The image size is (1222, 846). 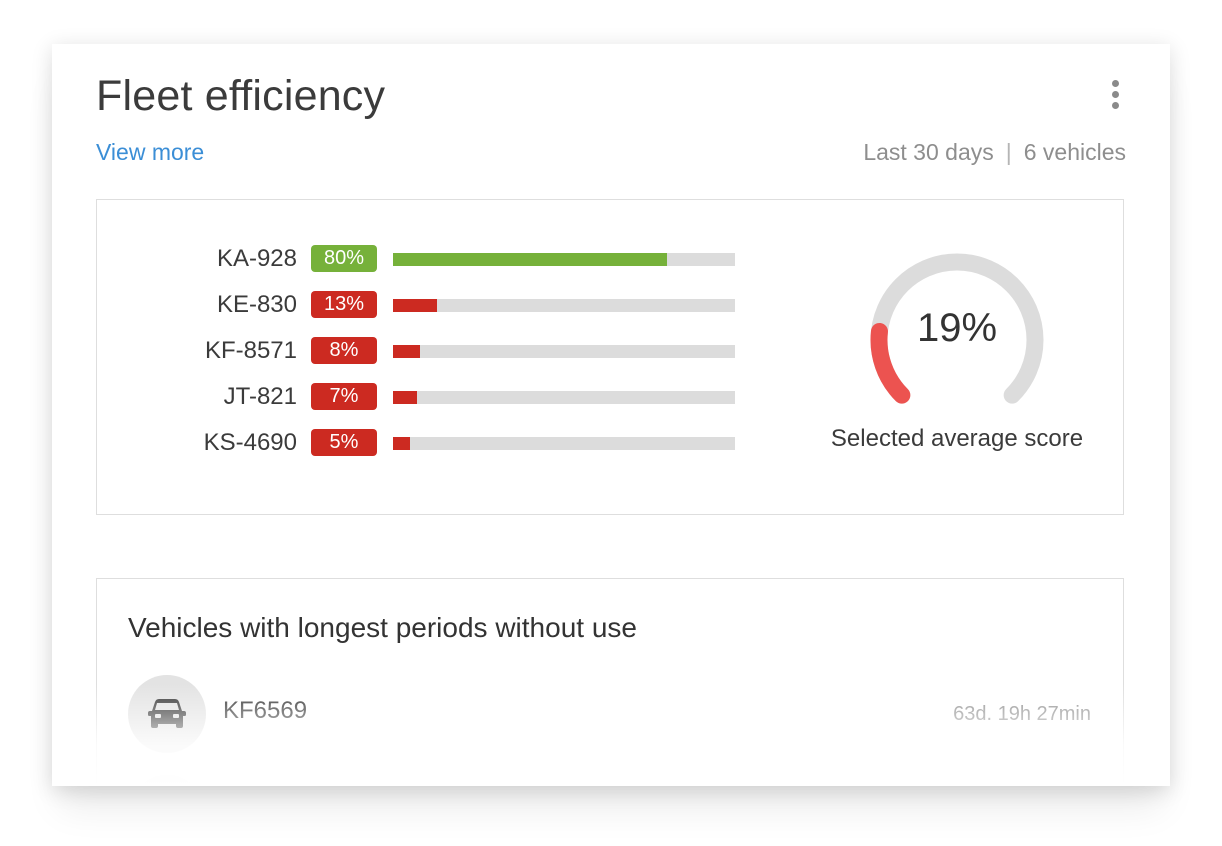 I want to click on unused-vehicle-row: KF6569 63d. 19h 27min, so click(x=610, y=715).